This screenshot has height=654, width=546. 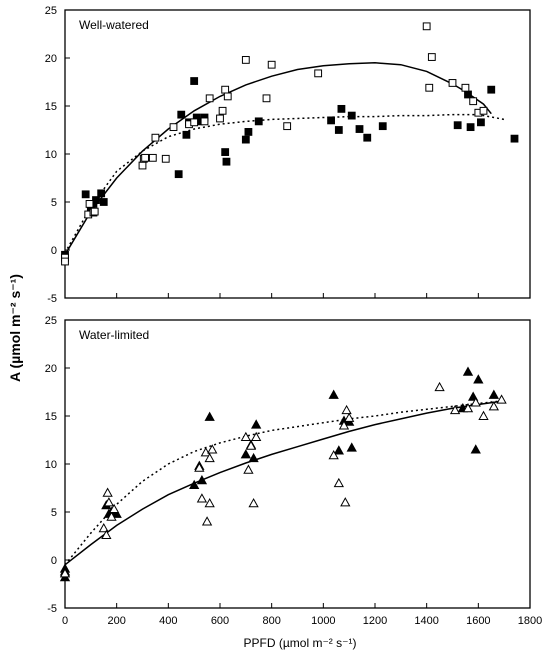 I want to click on x-tick-label: 1600, so click(x=478, y=621).